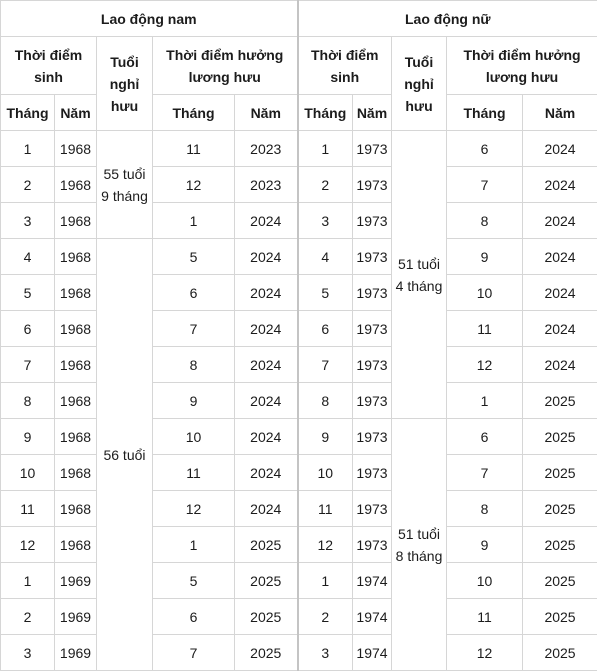 The height and width of the screenshot is (671, 597). What do you see at coordinates (225, 66) in the screenshot?
I see `male-pension-time-header: Thời điểm hưởng lương hưu` at bounding box center [225, 66].